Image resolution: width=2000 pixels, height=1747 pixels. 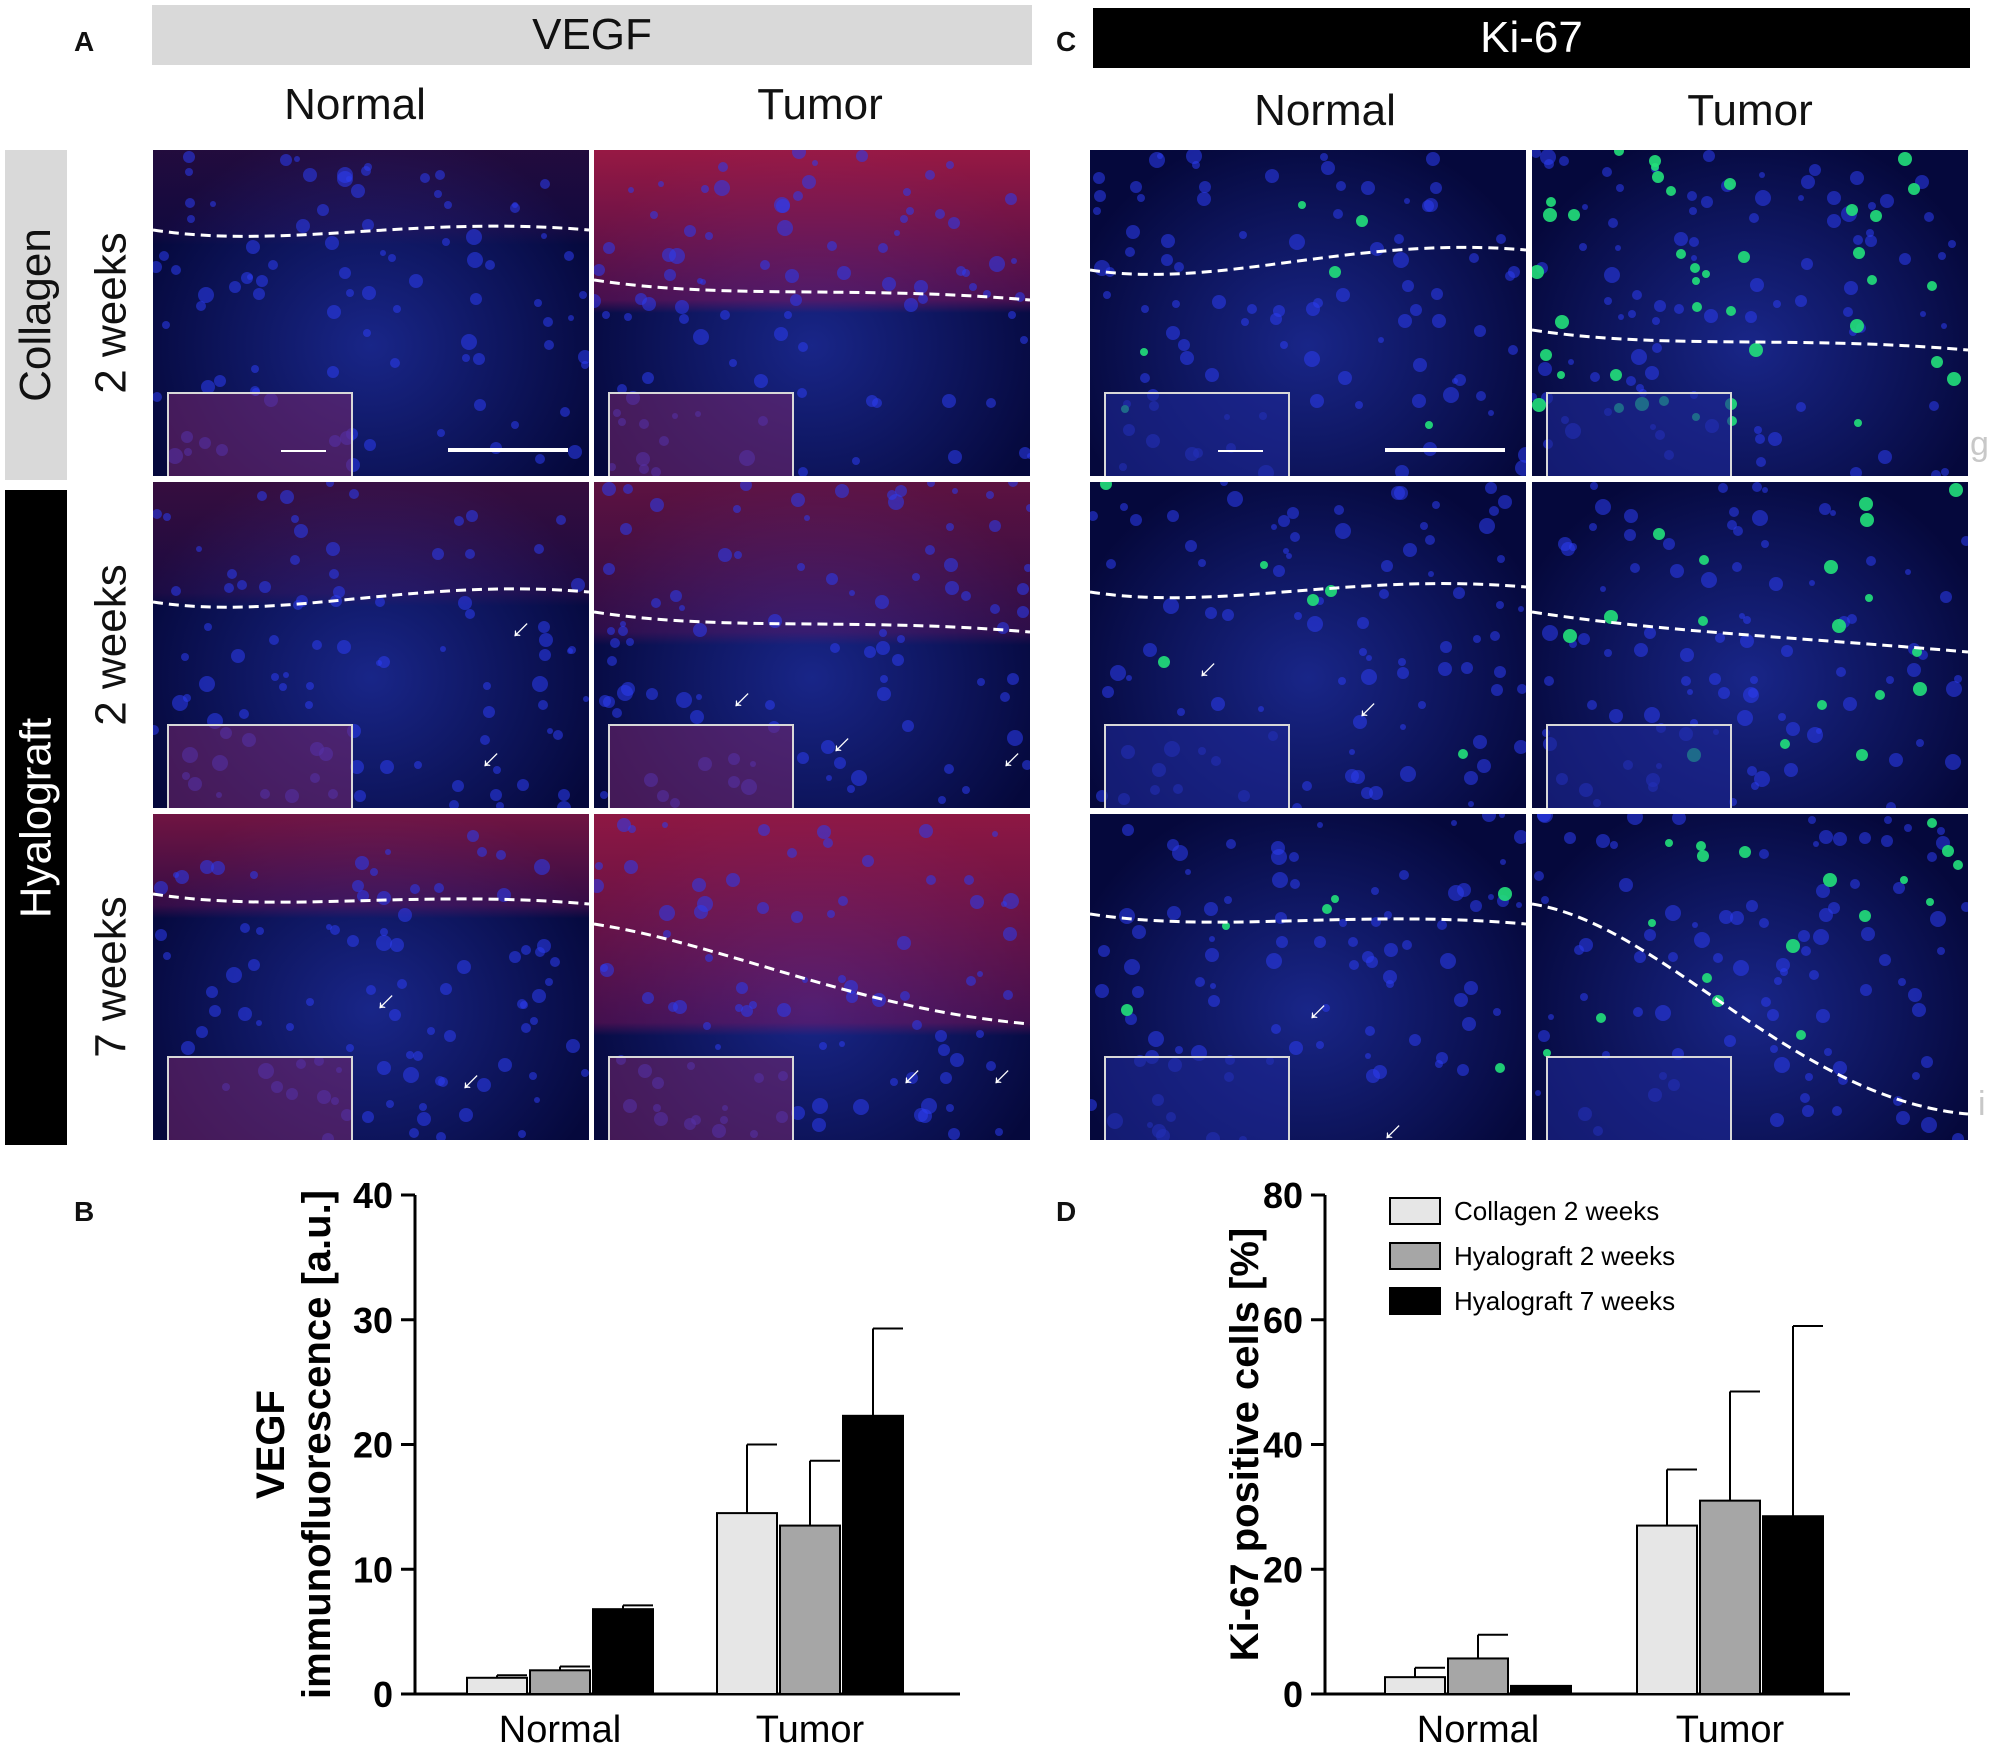 I want to click on side-mark-i: i, so click(x=1982, y=1104).